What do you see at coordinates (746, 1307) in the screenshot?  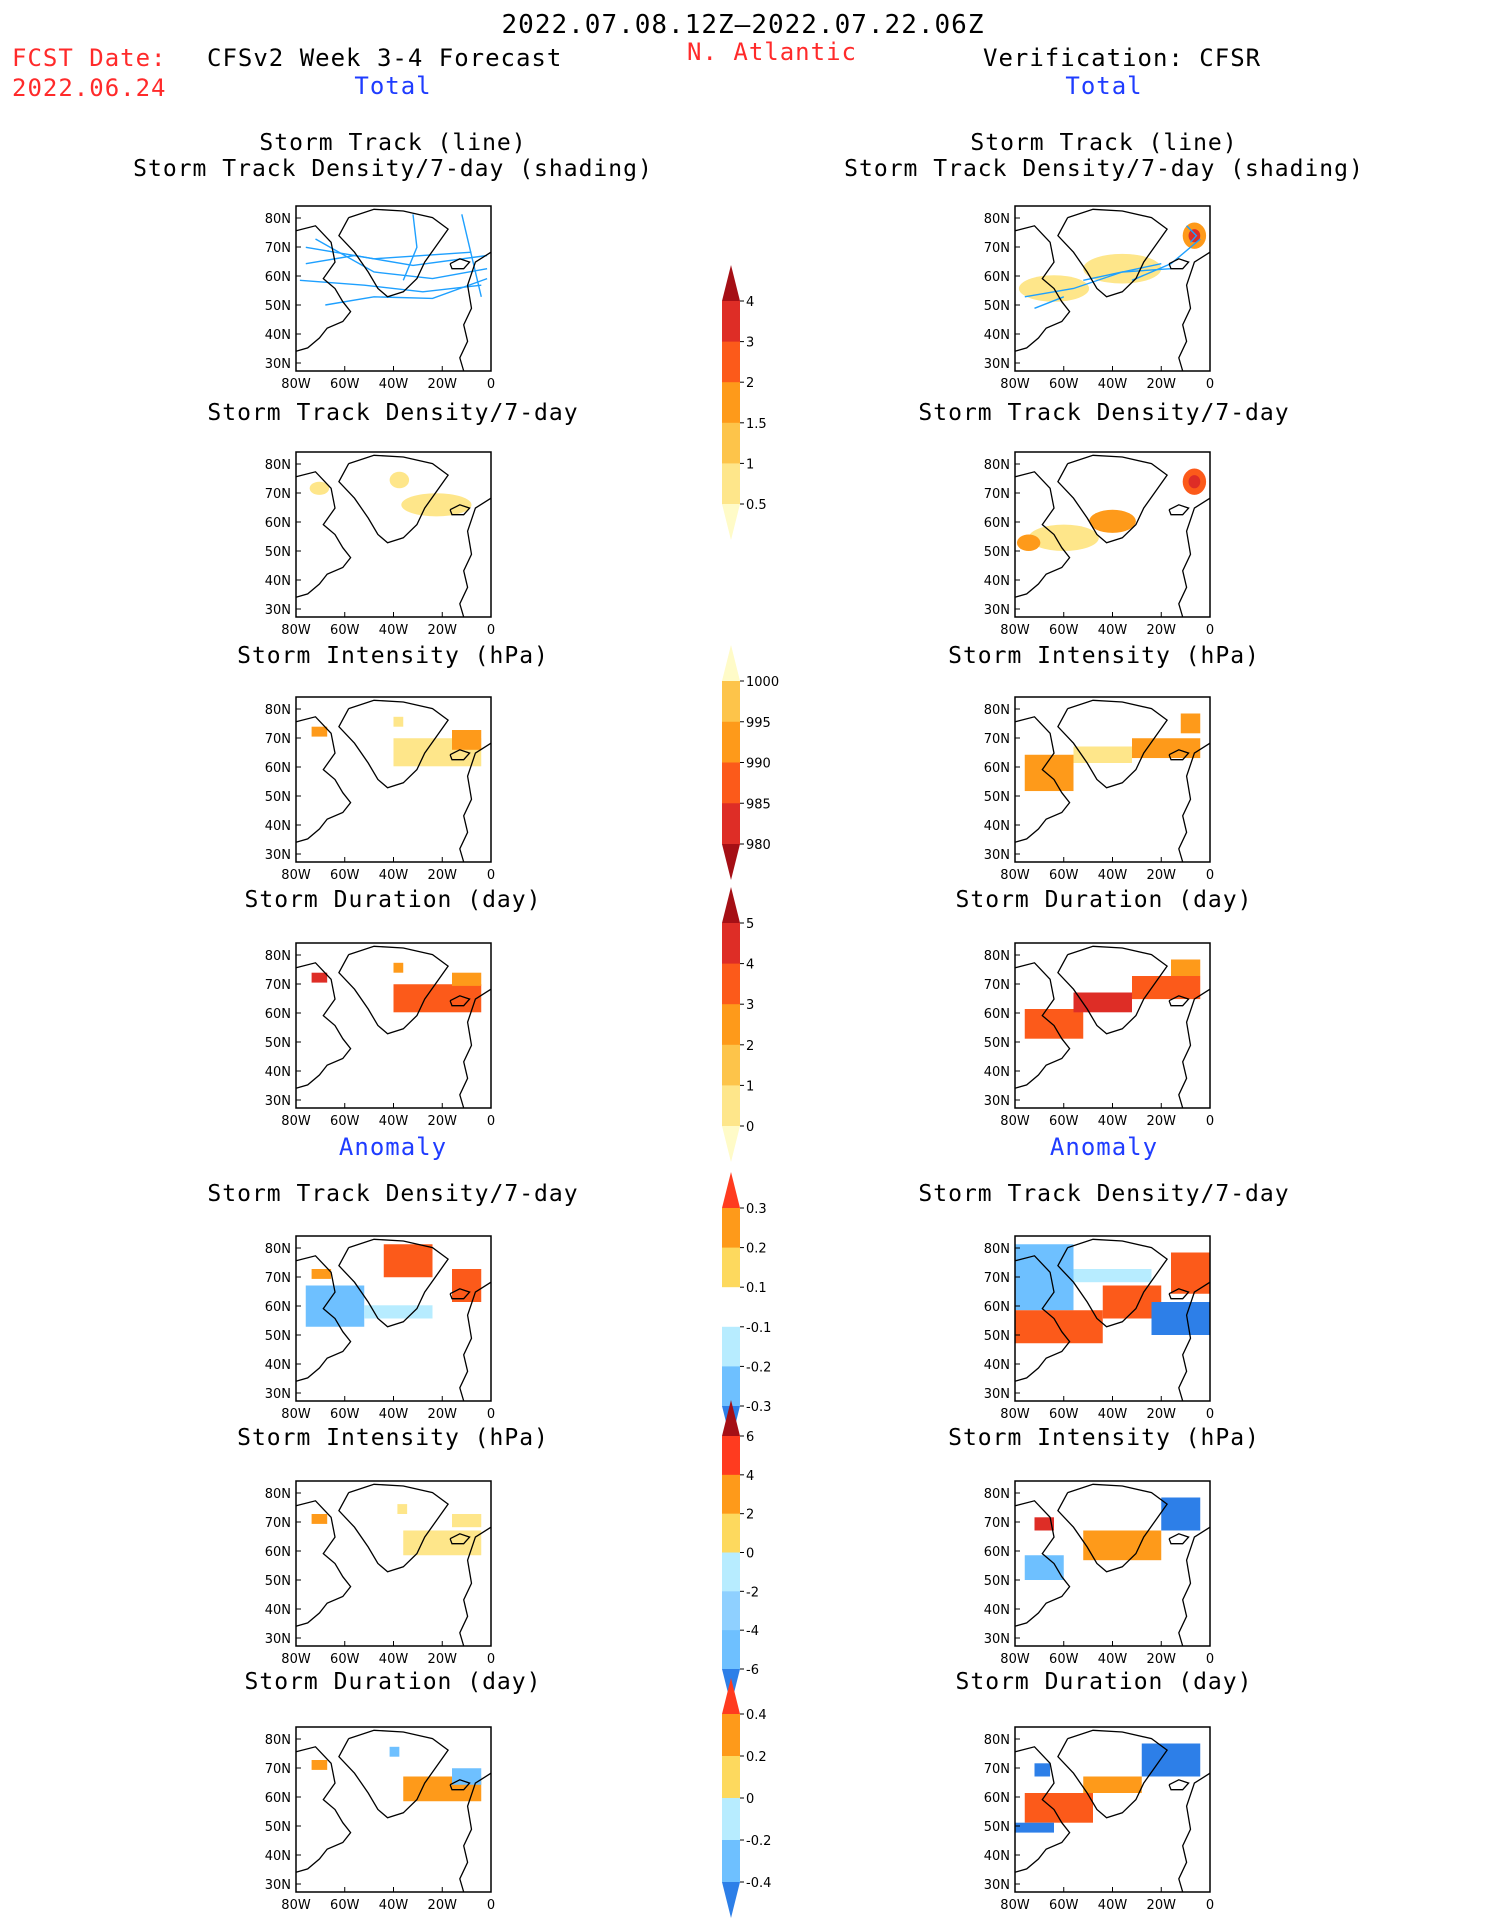 I see `colorbar-canvas: 0.3 0.2 0.1 -0.1 -0.2 -0.3` at bounding box center [746, 1307].